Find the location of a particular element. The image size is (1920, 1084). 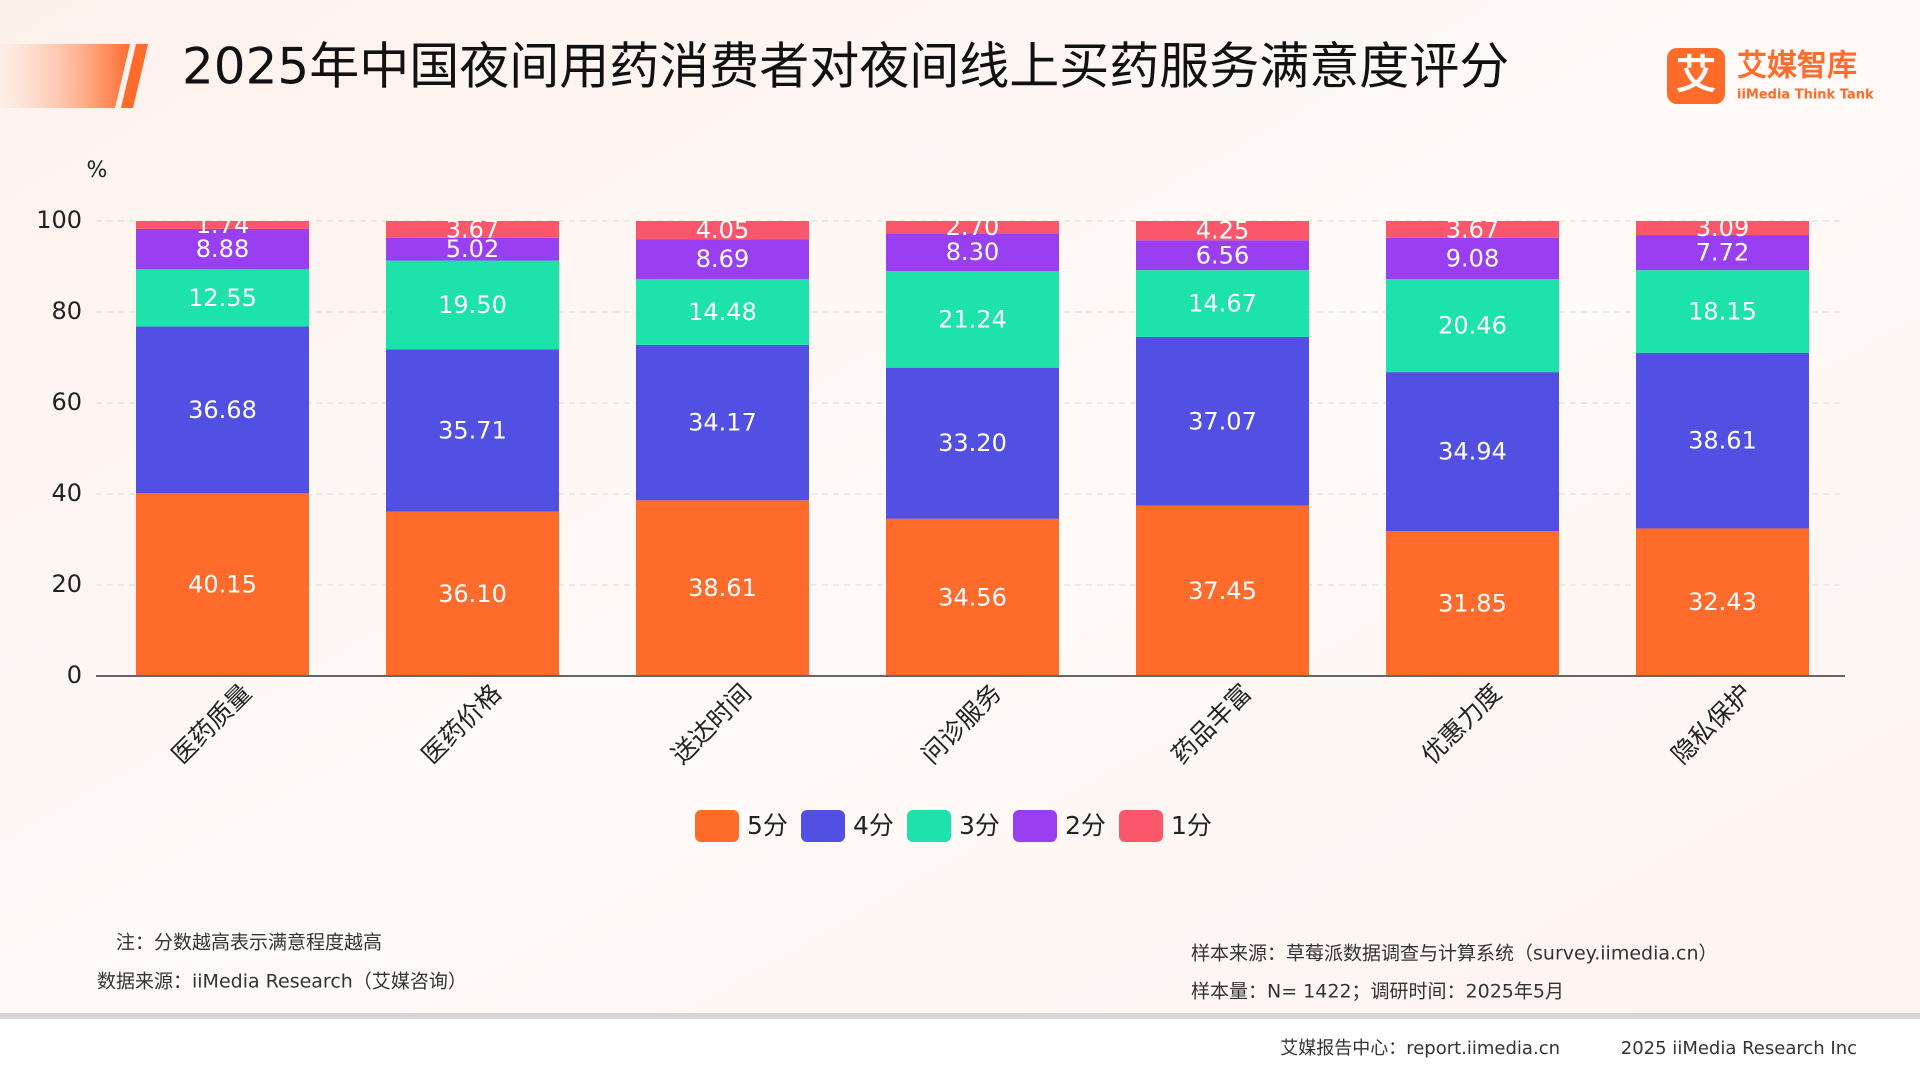

data-label: 34.17 is located at coordinates (722, 423).